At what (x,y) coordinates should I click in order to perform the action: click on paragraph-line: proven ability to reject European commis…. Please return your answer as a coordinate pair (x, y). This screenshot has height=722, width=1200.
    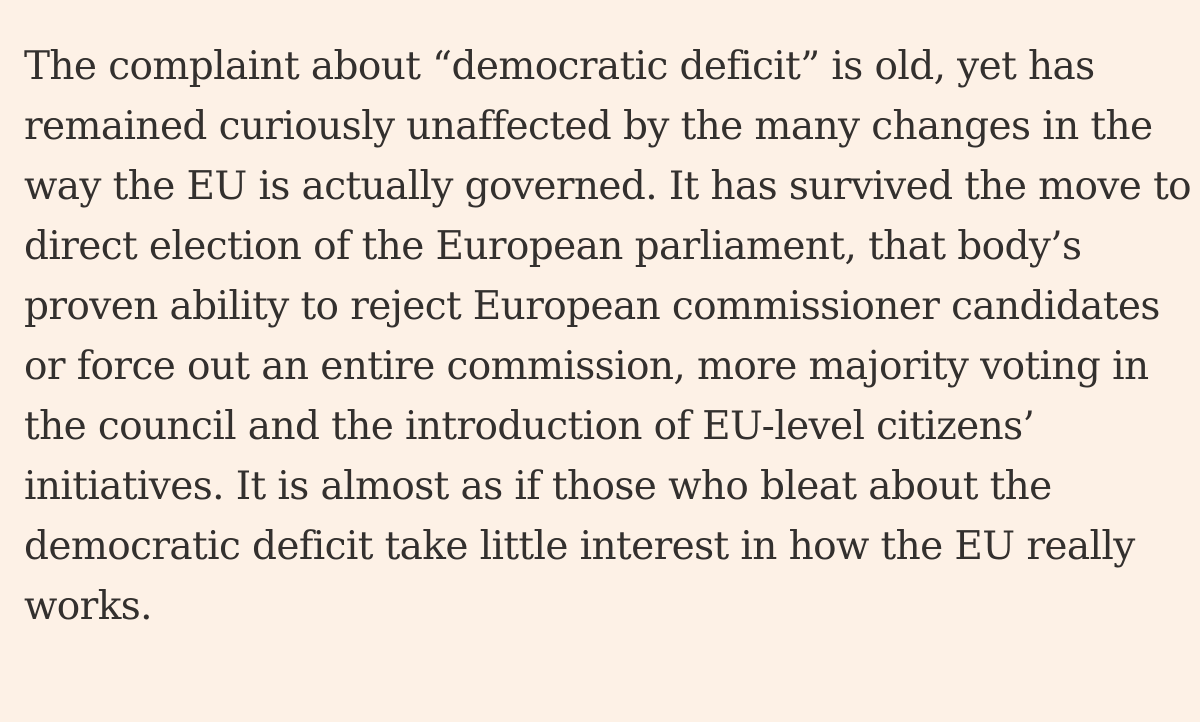
    Looking at the image, I should click on (592, 306).